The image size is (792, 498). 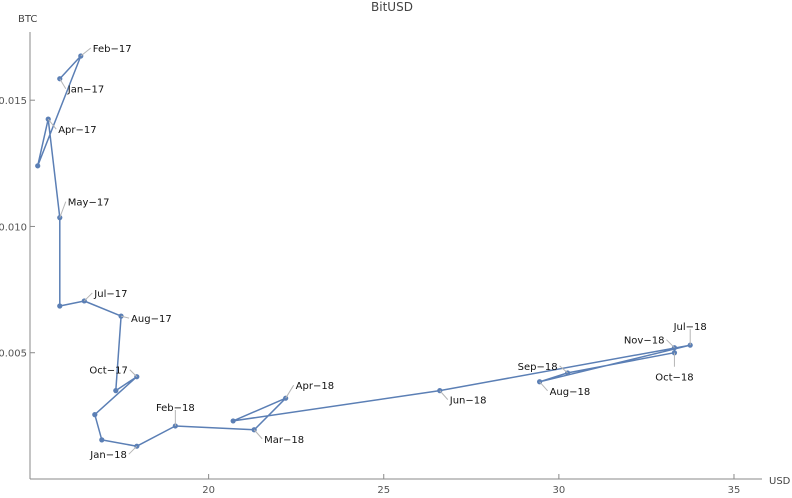 What do you see at coordinates (208, 490) in the screenshot?
I see `x-tick-label: 20` at bounding box center [208, 490].